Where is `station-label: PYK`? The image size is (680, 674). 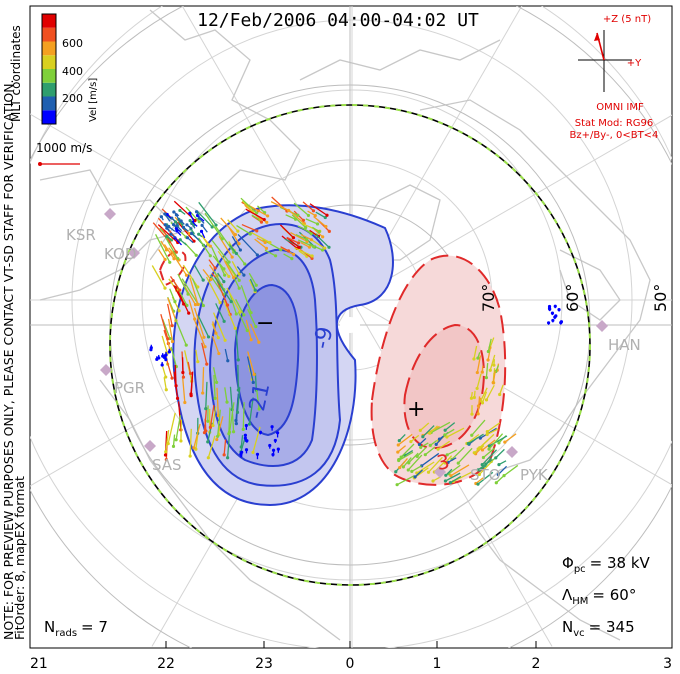
station-label: PYK is located at coordinates (534, 475).